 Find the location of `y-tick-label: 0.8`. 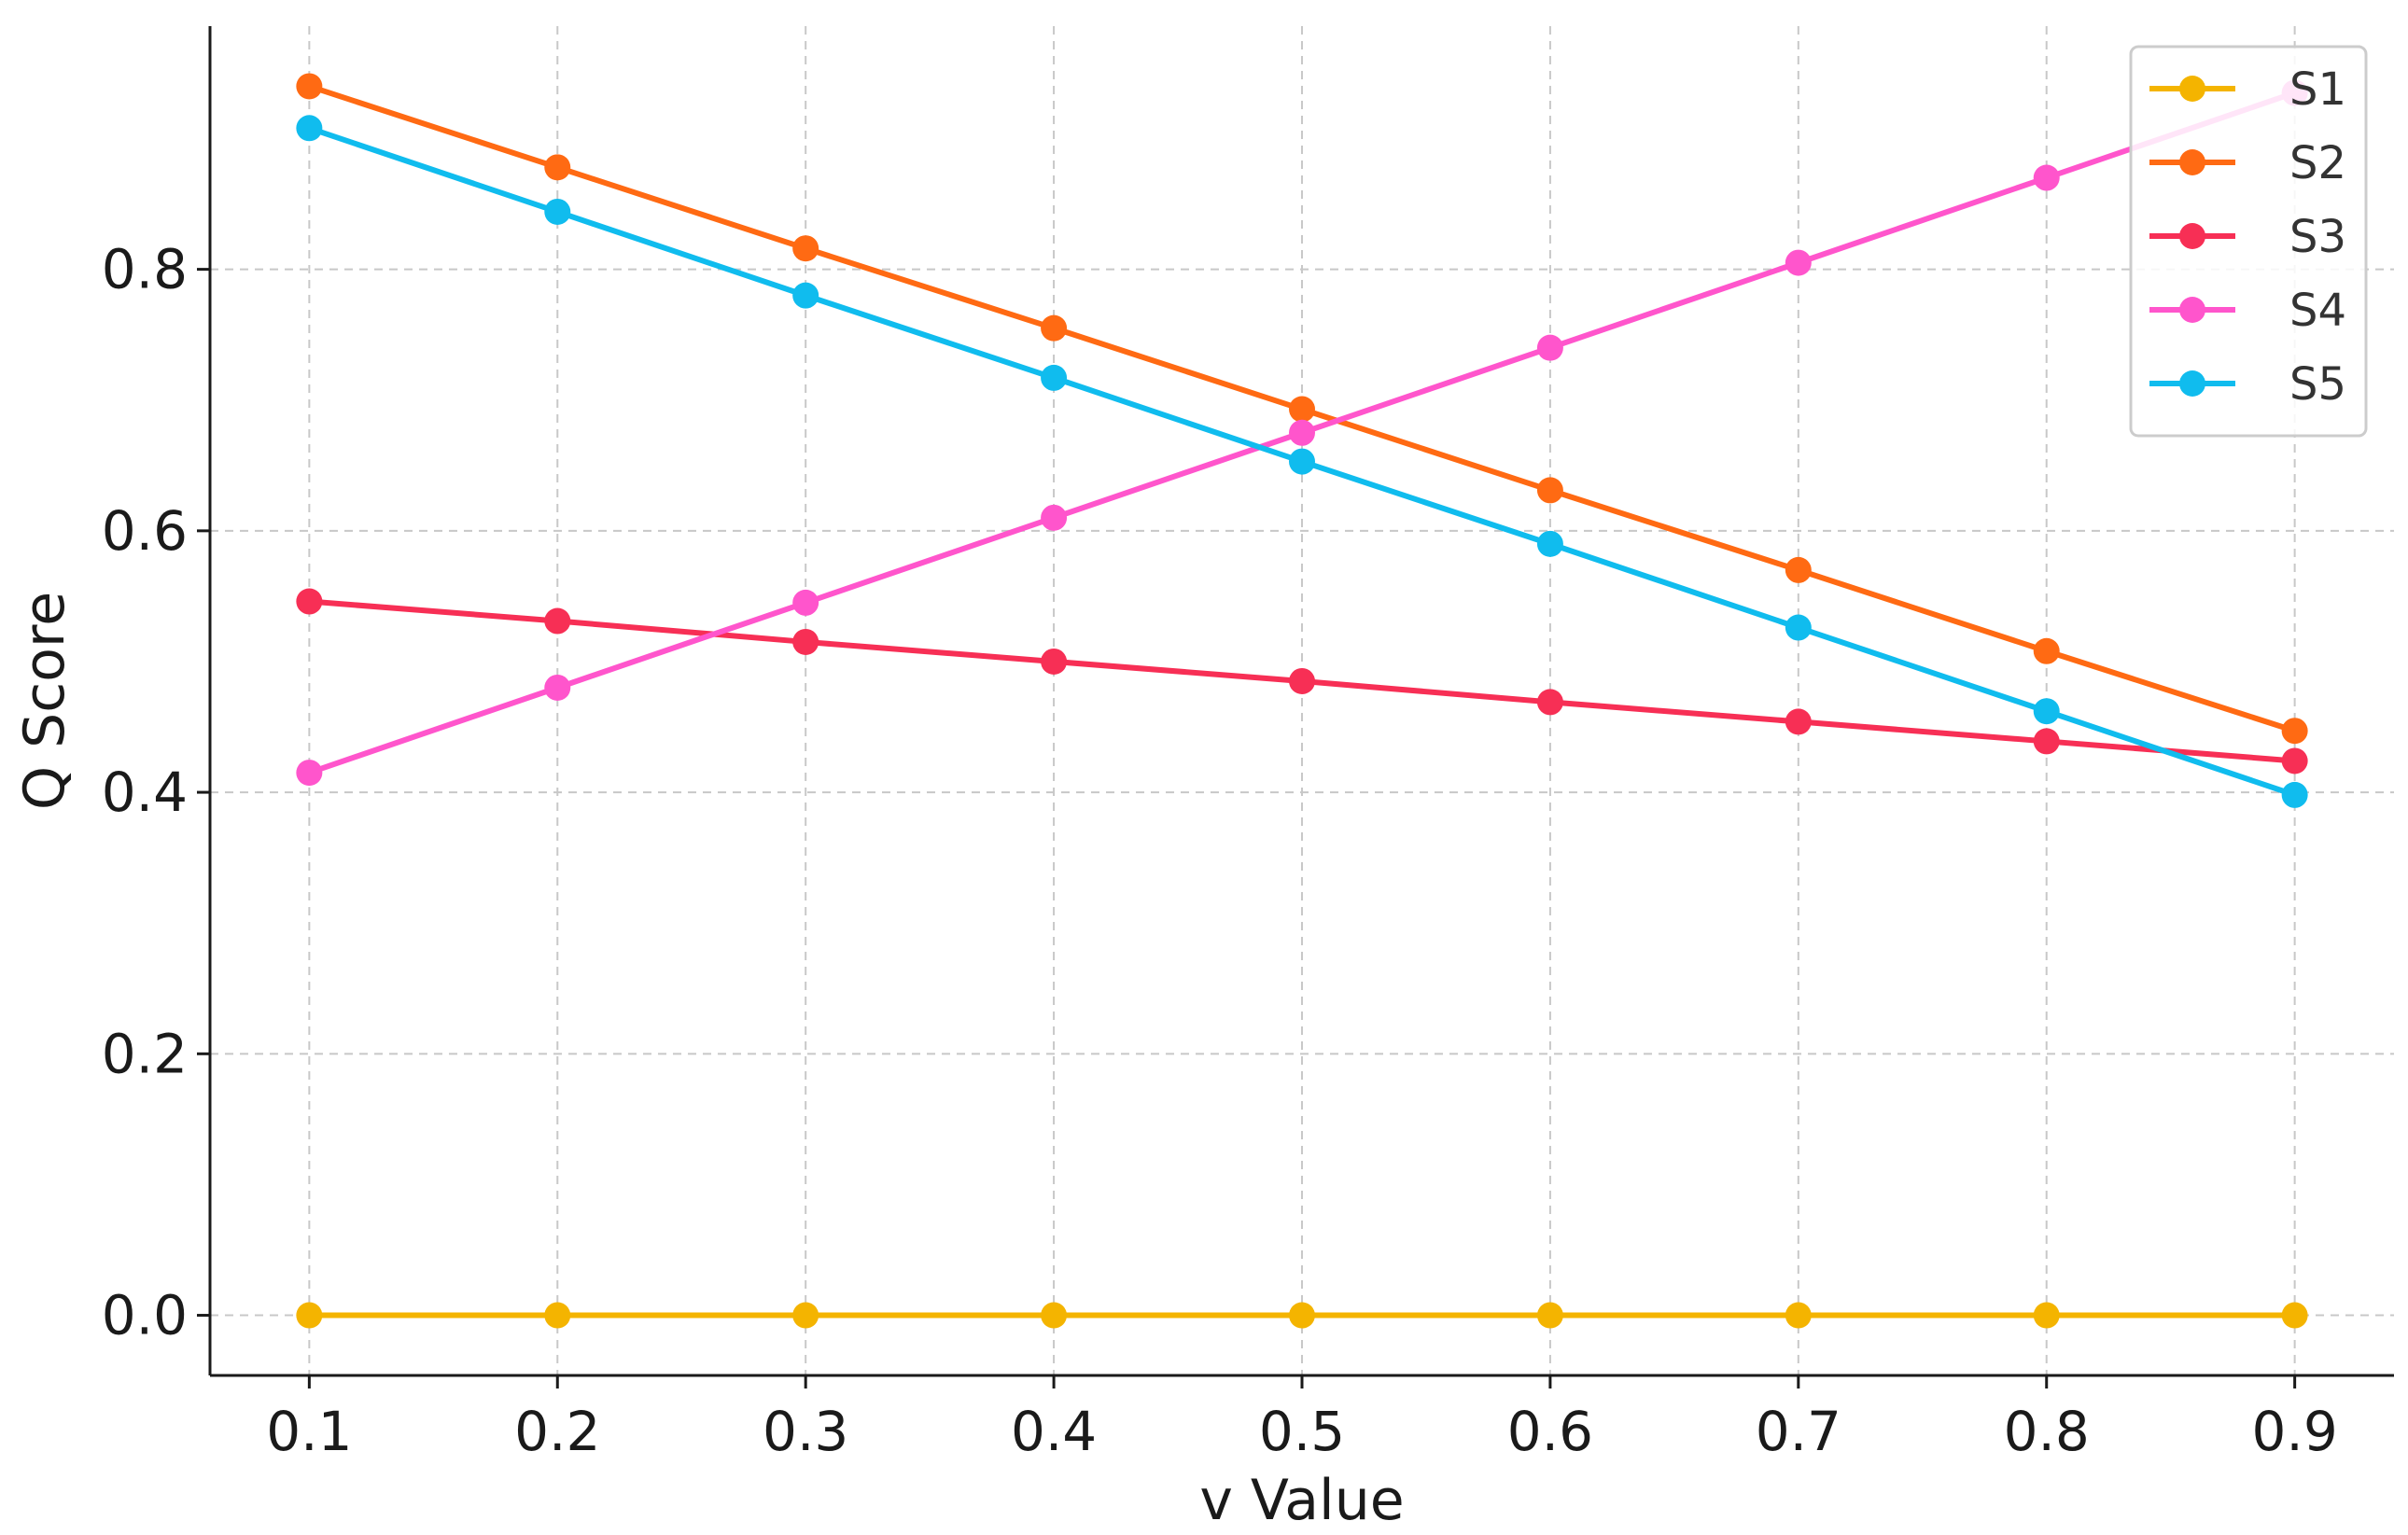

y-tick-label: 0.8 is located at coordinates (145, 269).